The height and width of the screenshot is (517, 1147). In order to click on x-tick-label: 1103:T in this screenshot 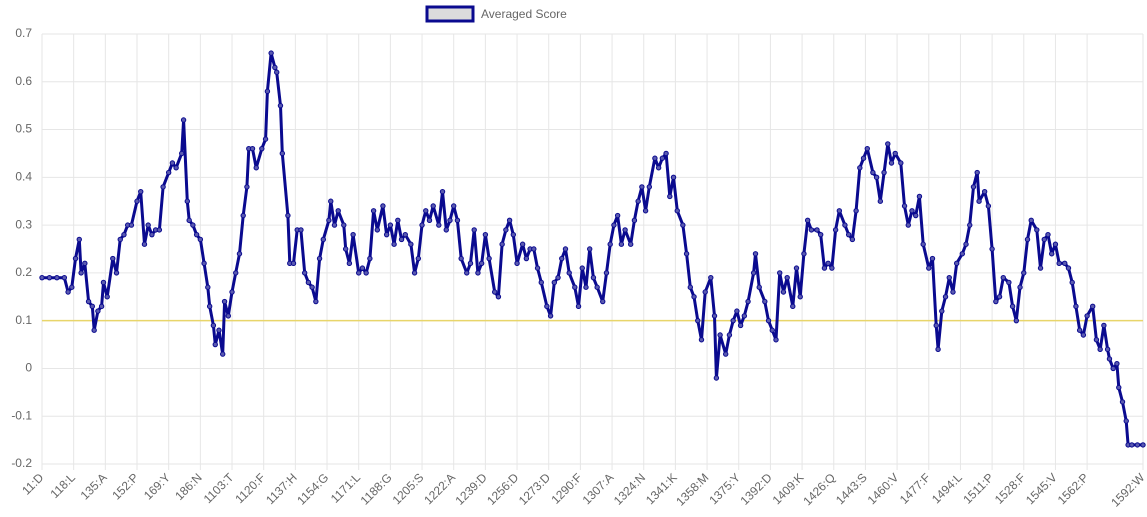, I will do `click(219, 488)`.